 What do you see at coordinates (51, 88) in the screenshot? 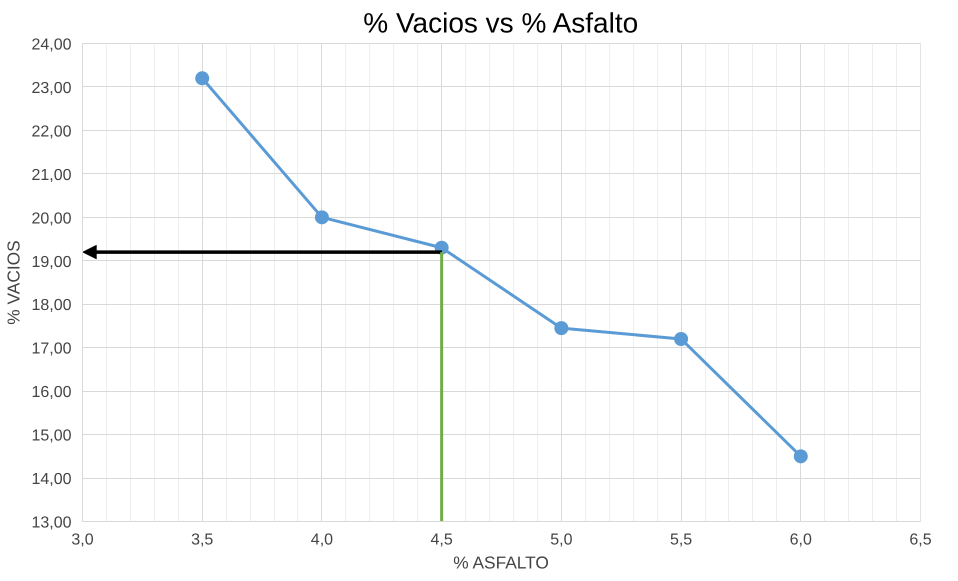
I see `y-tick-label: 23,00` at bounding box center [51, 88].